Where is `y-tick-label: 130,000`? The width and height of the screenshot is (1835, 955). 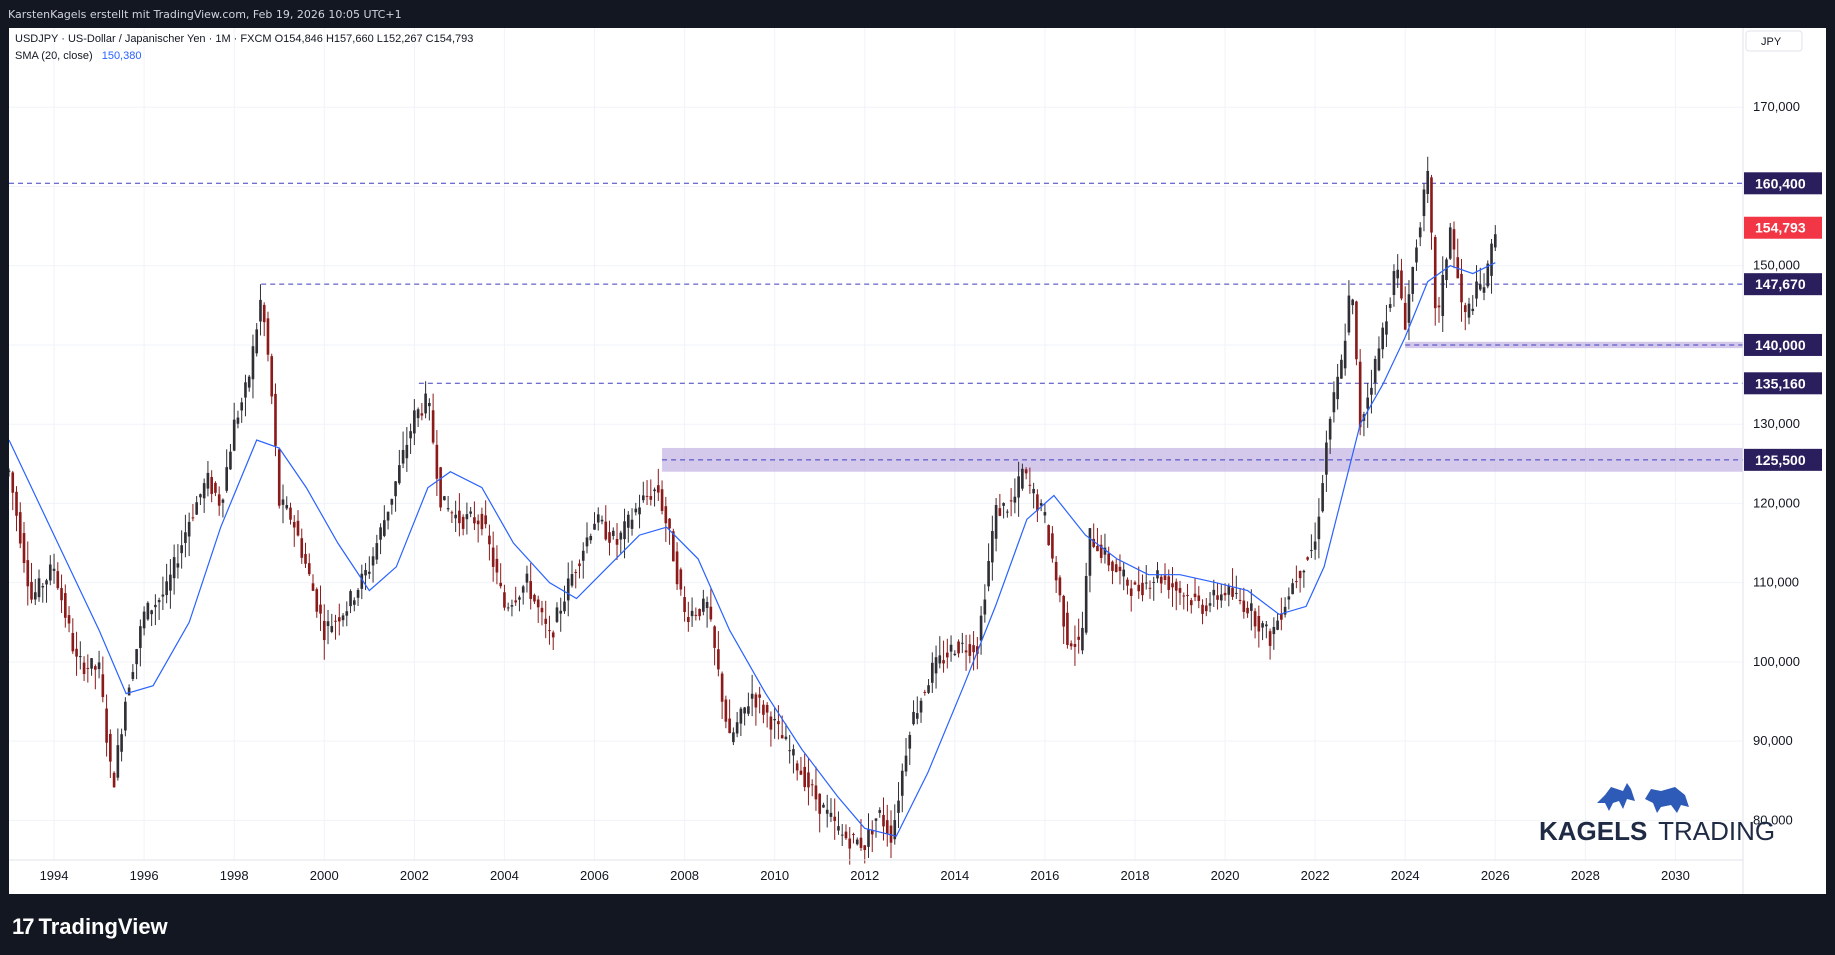 y-tick-label: 130,000 is located at coordinates (1776, 423).